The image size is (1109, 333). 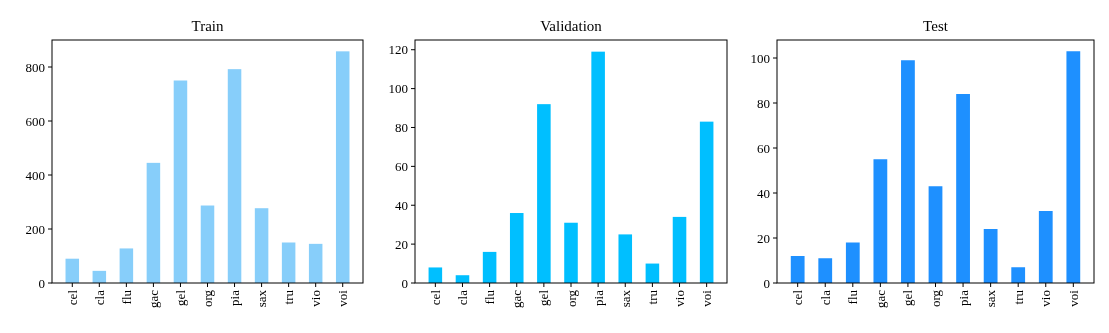 What do you see at coordinates (35, 175) in the screenshot?
I see `y-tick-label: 400` at bounding box center [35, 175].